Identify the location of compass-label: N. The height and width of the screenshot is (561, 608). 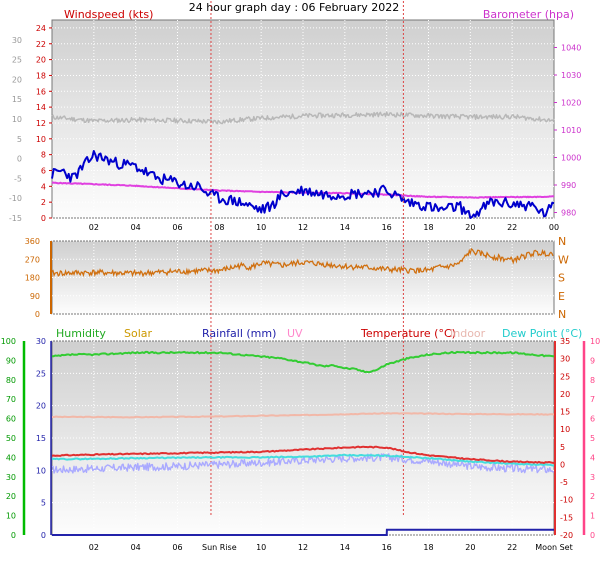
(562, 241).